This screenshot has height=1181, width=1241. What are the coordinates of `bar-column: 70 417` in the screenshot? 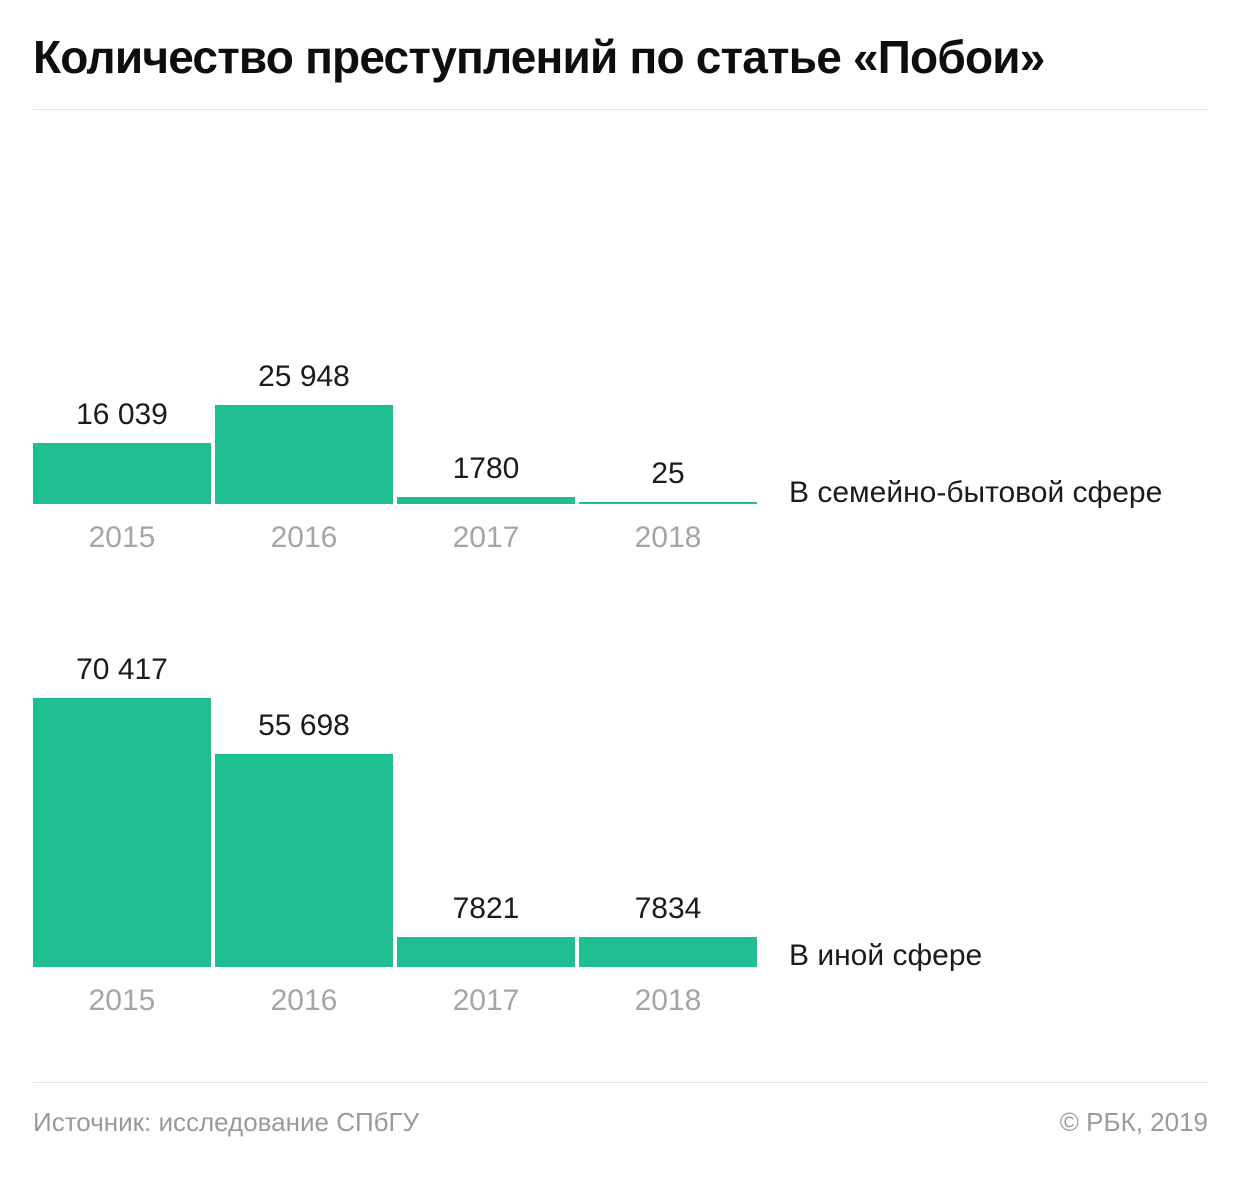 It's located at (122, 809).